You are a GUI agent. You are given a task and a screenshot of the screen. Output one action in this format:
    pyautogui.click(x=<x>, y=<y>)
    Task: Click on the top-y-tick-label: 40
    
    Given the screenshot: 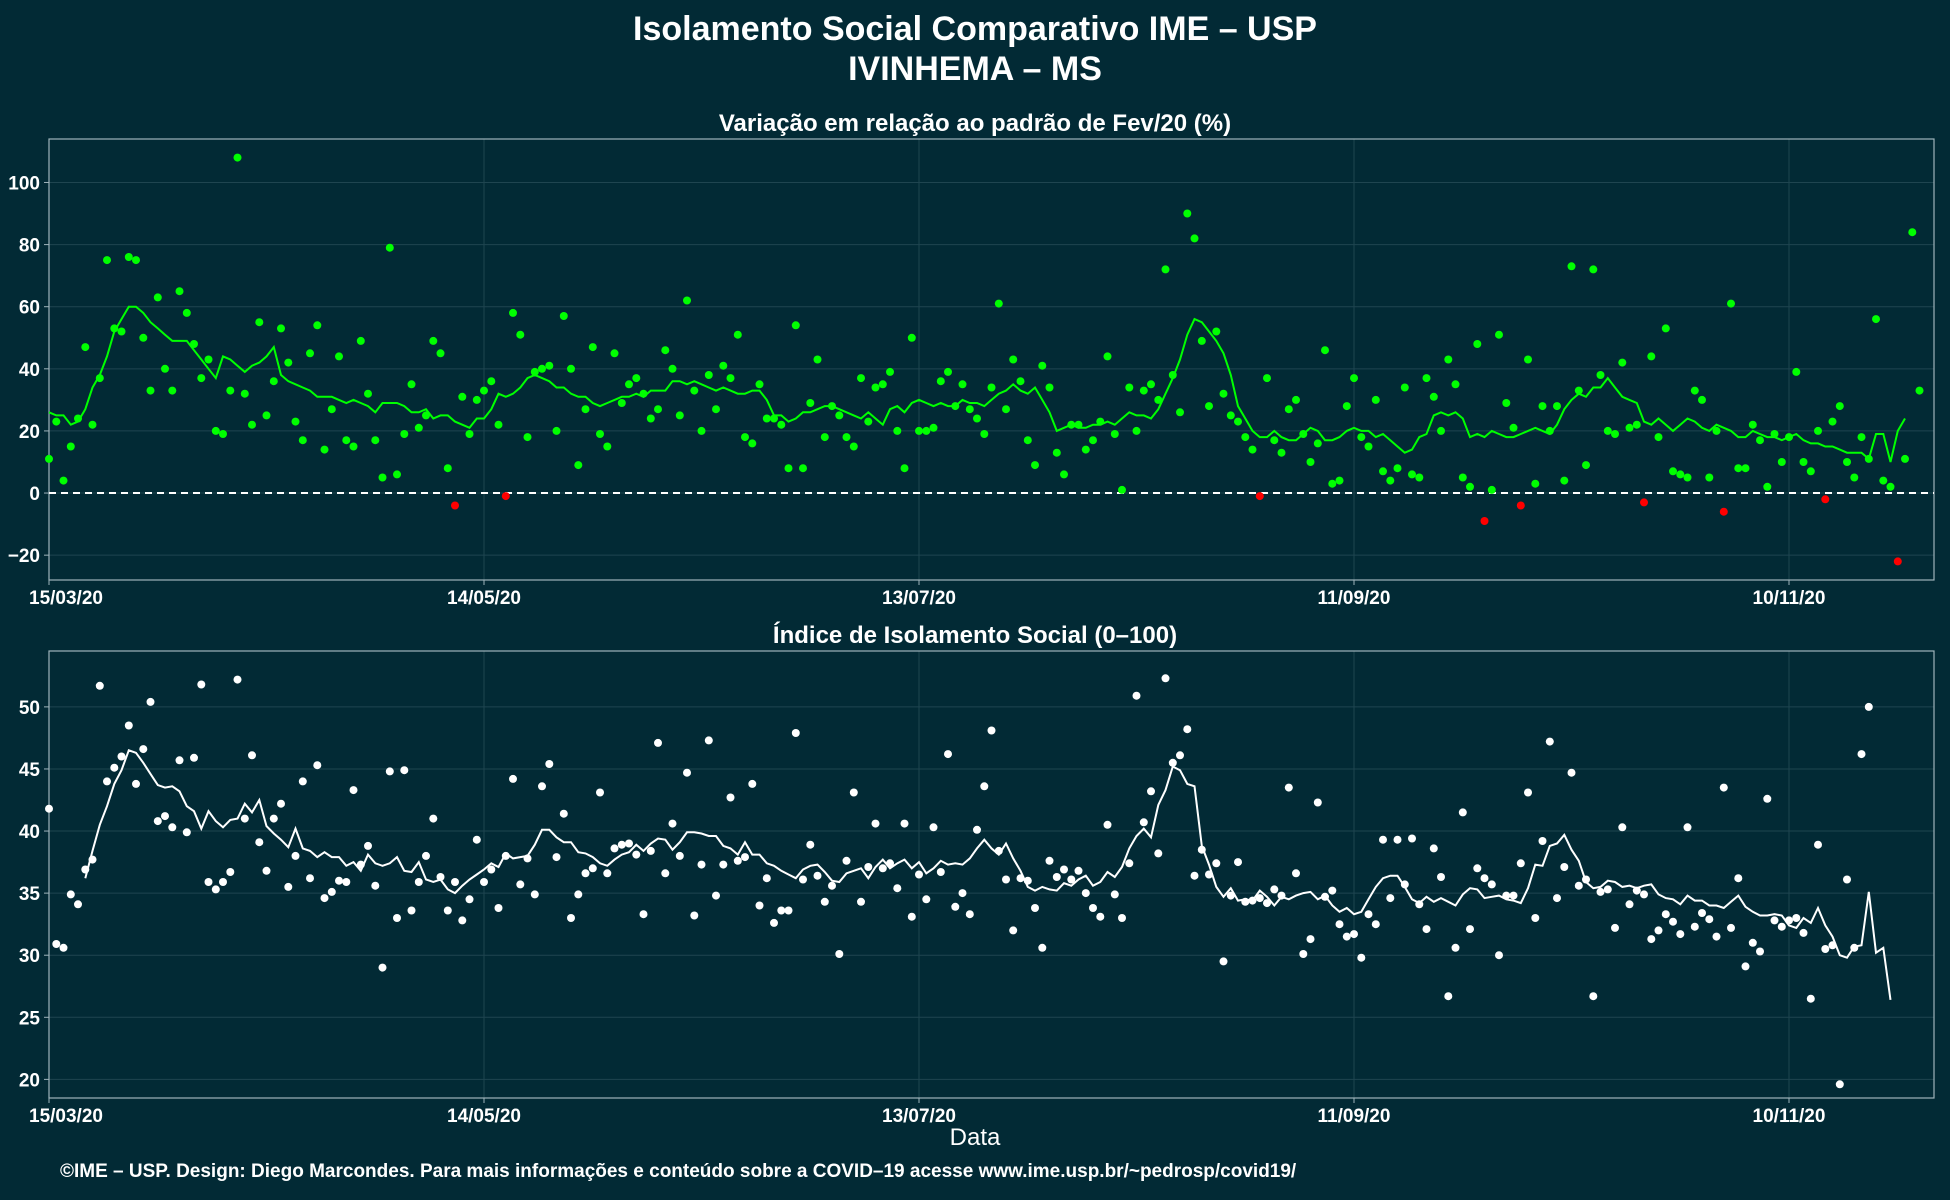 What is the action you would take?
    pyautogui.click(x=29, y=370)
    